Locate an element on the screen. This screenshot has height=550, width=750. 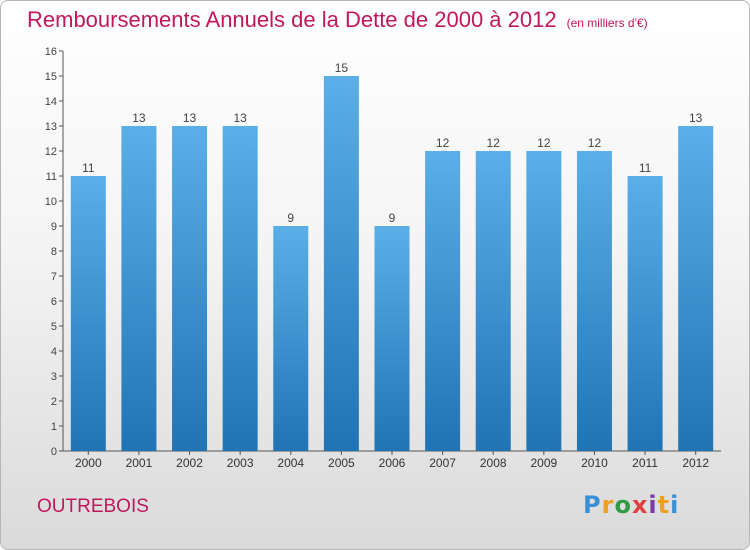
y-tick-label: 8 is located at coordinates (54, 252).